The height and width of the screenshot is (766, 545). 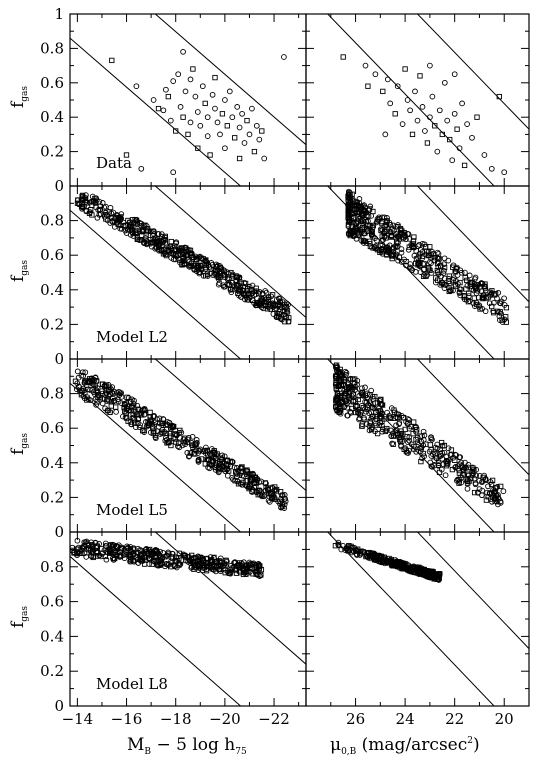 I want to click on x-tick-label: 24, so click(x=405, y=719).